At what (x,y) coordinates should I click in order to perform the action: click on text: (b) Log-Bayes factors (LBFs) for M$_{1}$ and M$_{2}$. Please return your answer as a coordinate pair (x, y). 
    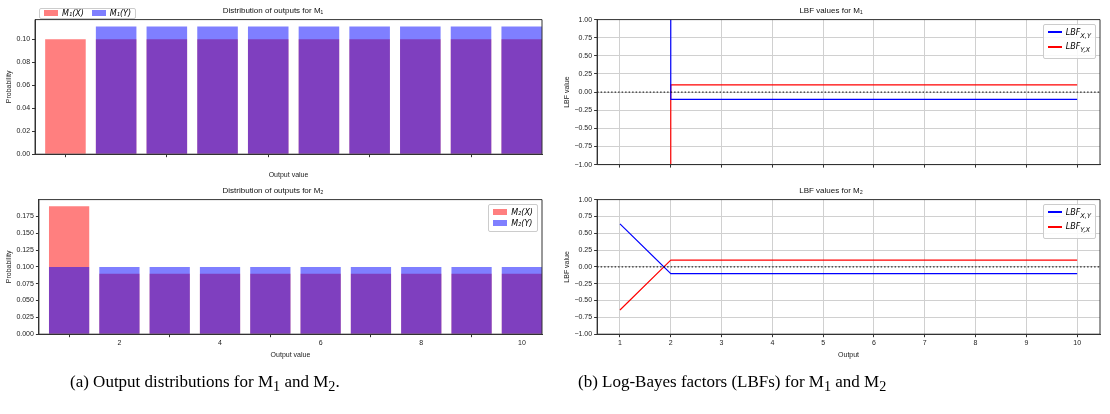
    Looking at the image, I should click on (732, 384).